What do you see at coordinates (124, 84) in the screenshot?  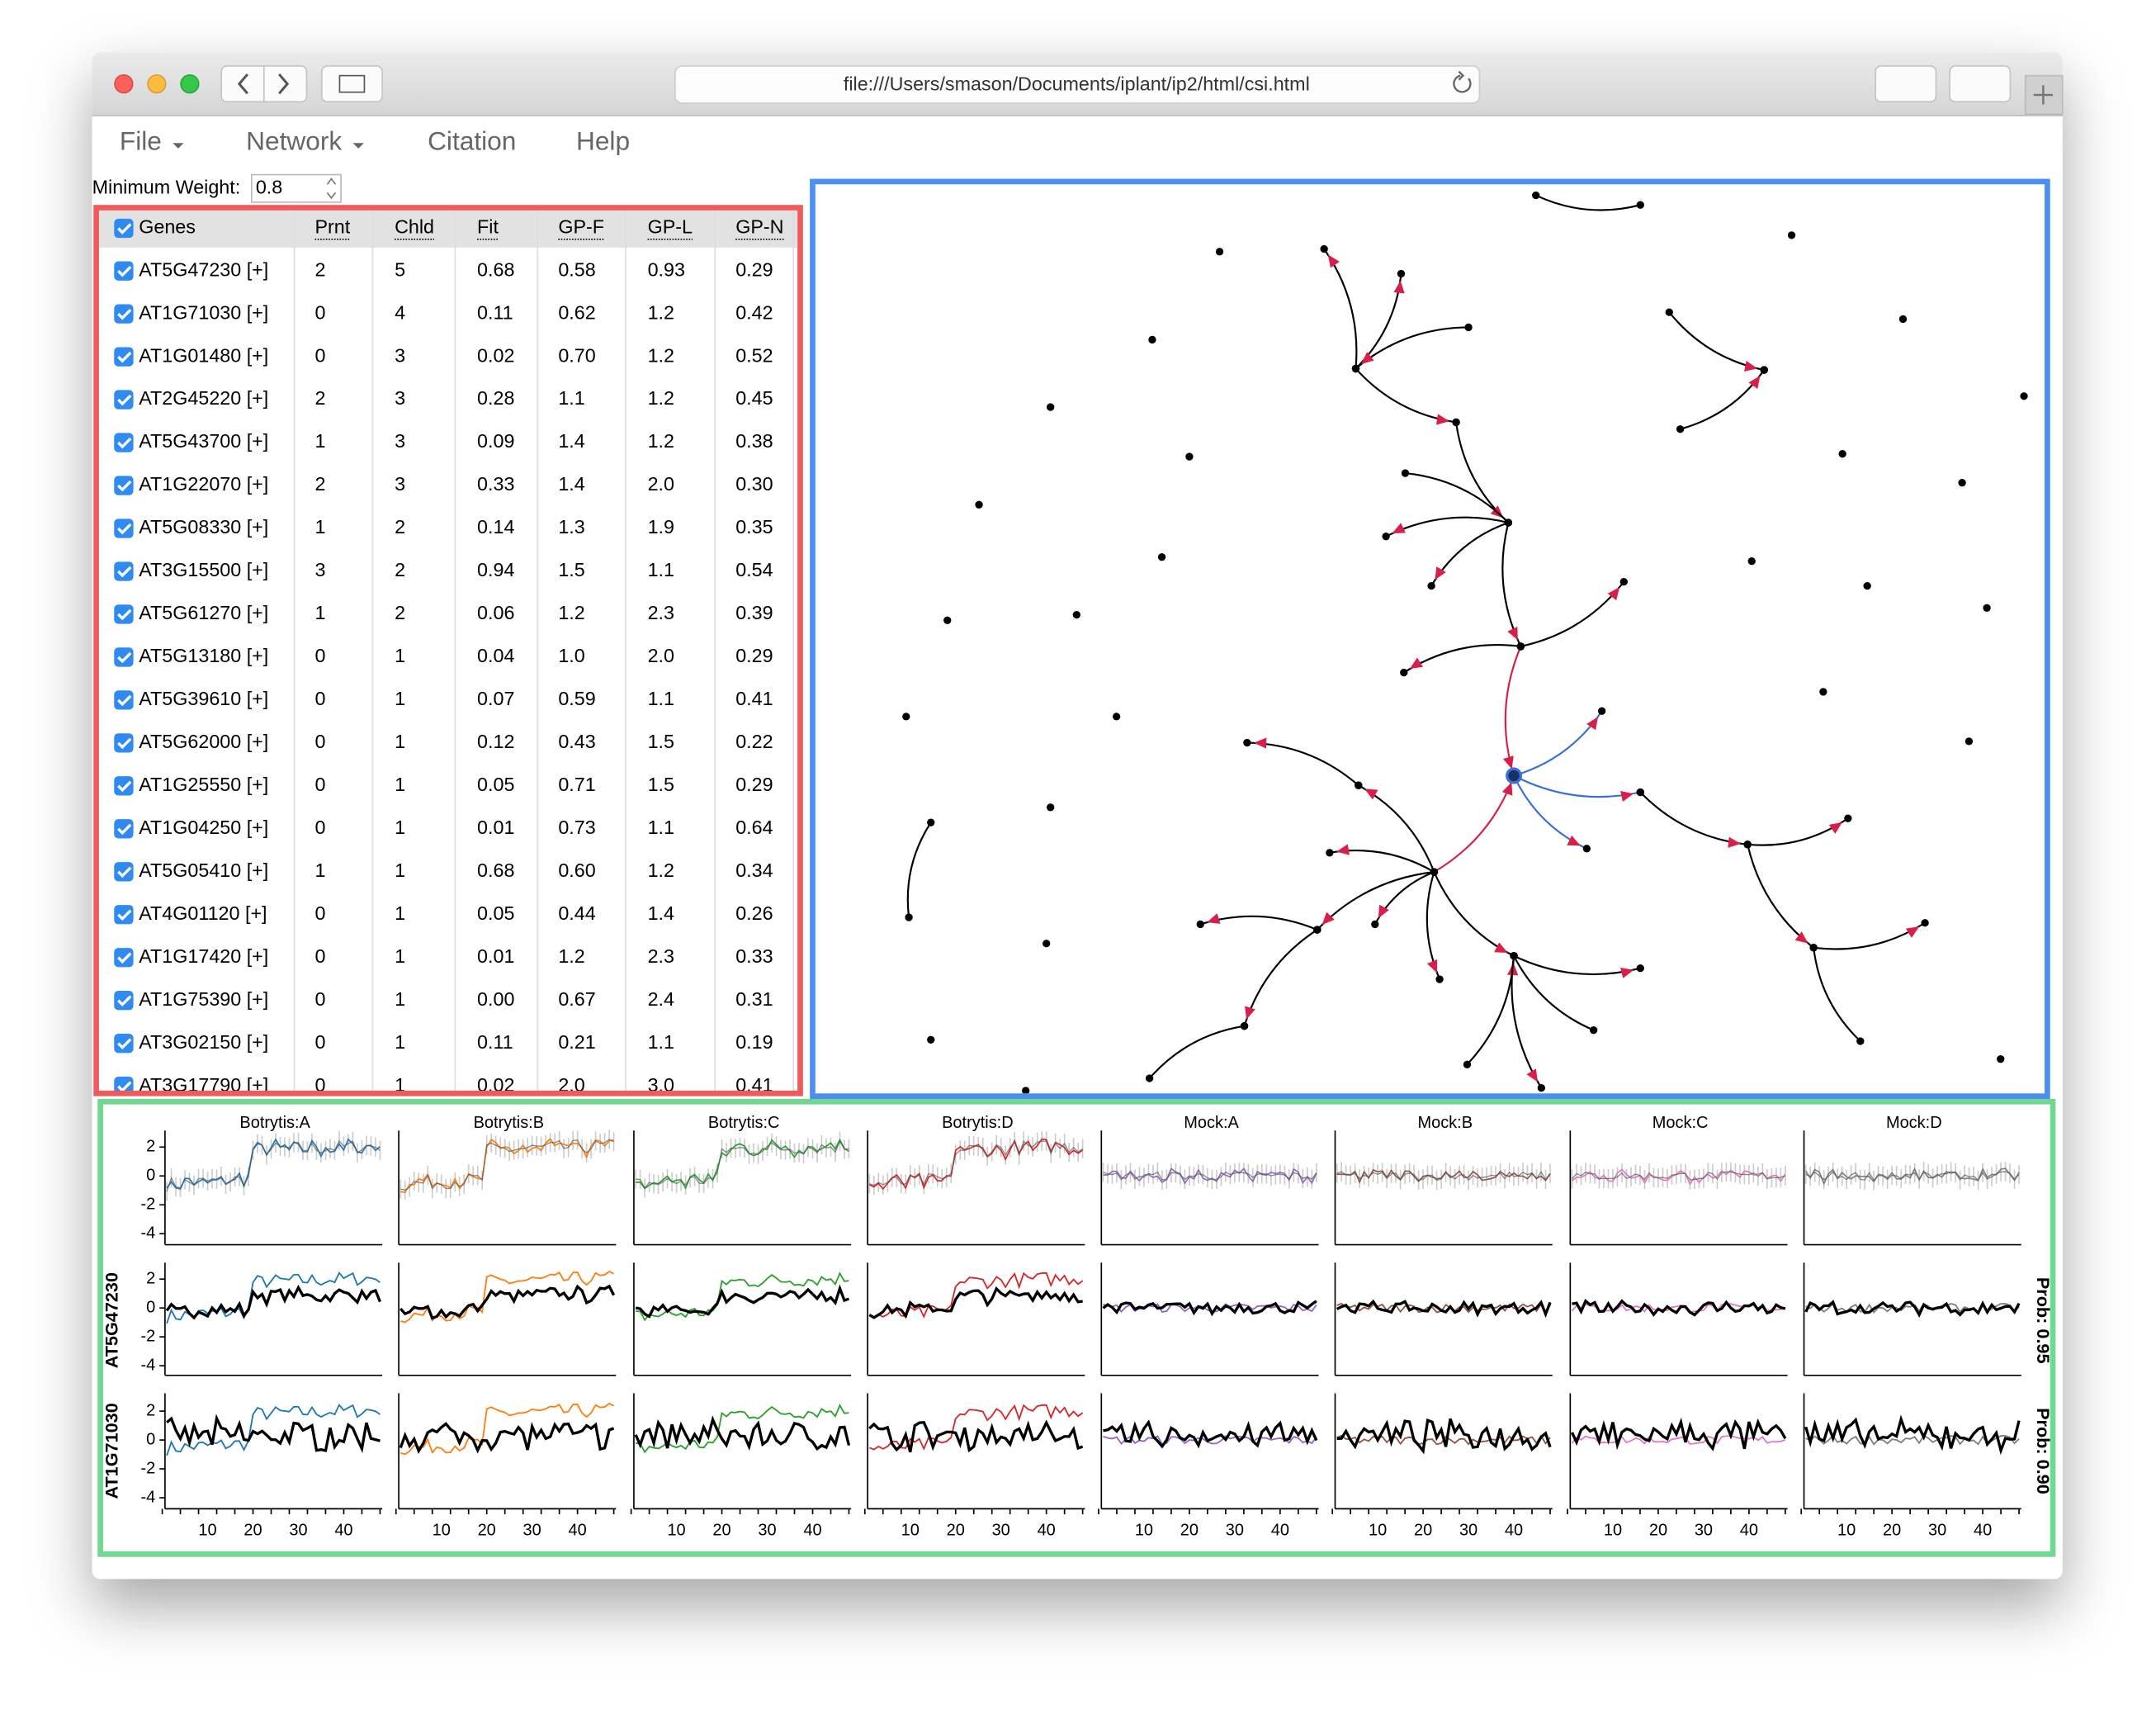 I see `close-button` at bounding box center [124, 84].